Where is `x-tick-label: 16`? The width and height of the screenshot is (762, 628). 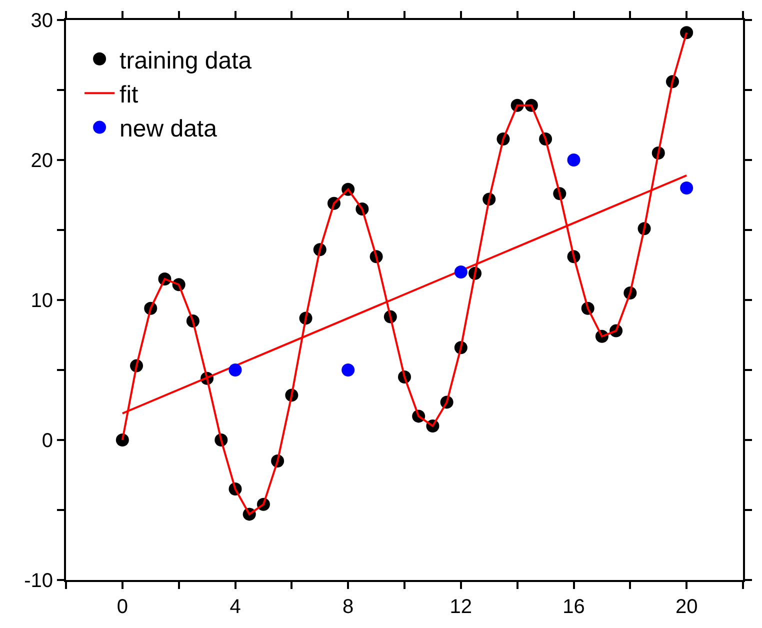
x-tick-label: 16 is located at coordinates (573, 607).